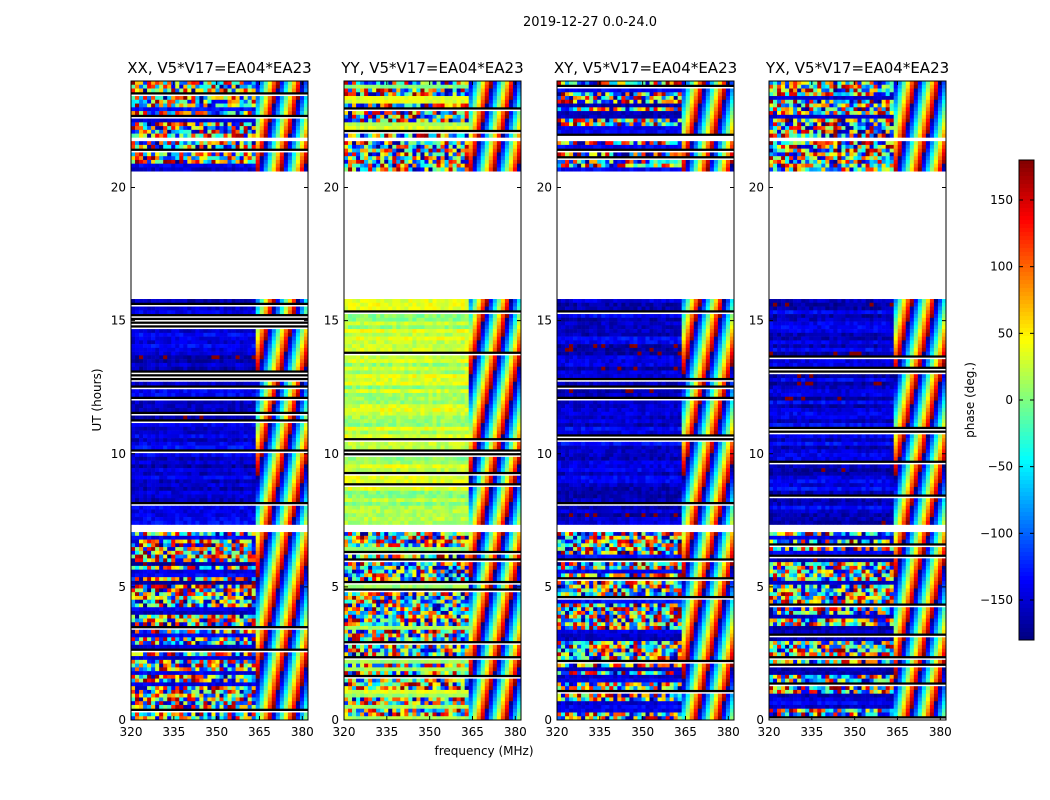 The width and height of the screenshot is (1050, 800). I want to click on panel-title-yx: YX, V5*V17=EA04*EA23, so click(857, 68).